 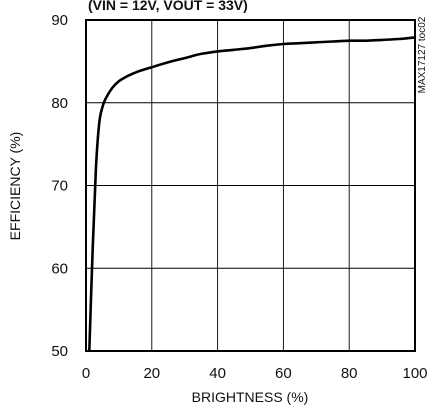 What do you see at coordinates (59, 268) in the screenshot?
I see `y-tick-label: 60` at bounding box center [59, 268].